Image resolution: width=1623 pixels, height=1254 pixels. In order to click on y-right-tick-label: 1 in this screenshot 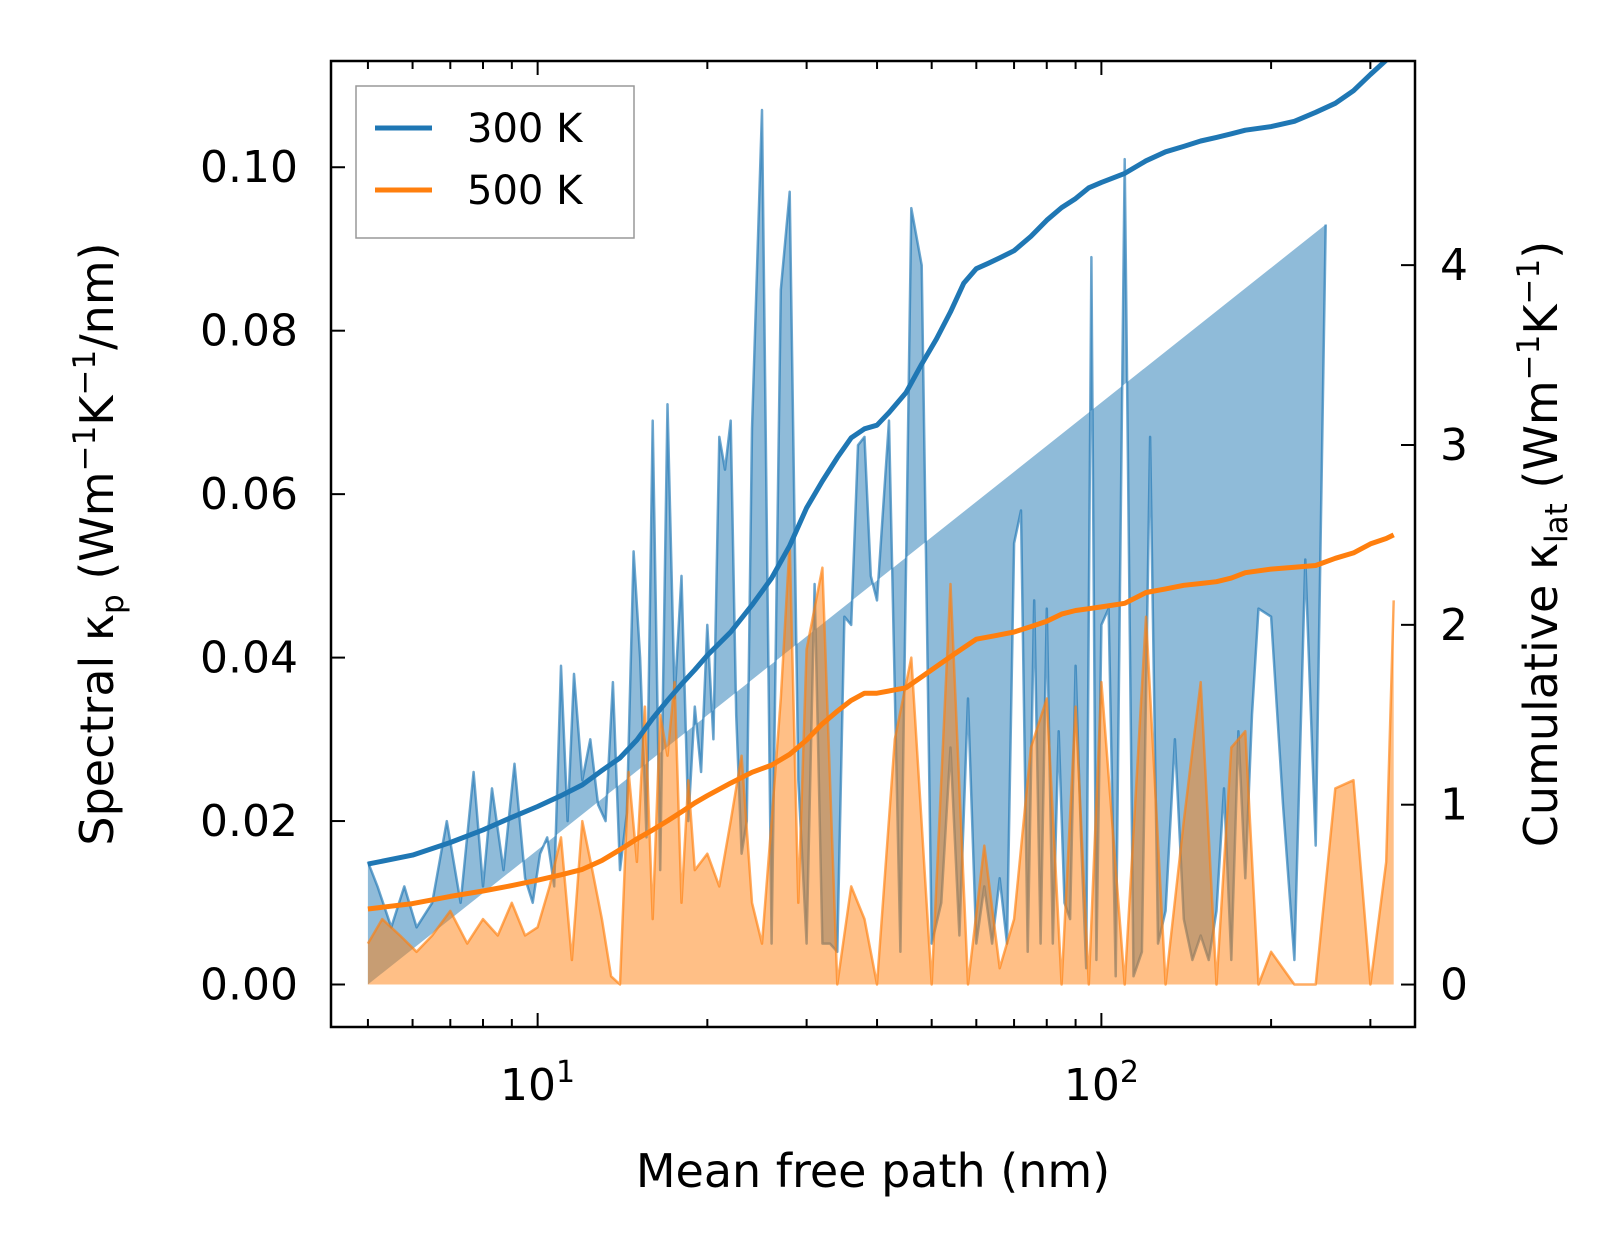, I will do `click(1454, 805)`.